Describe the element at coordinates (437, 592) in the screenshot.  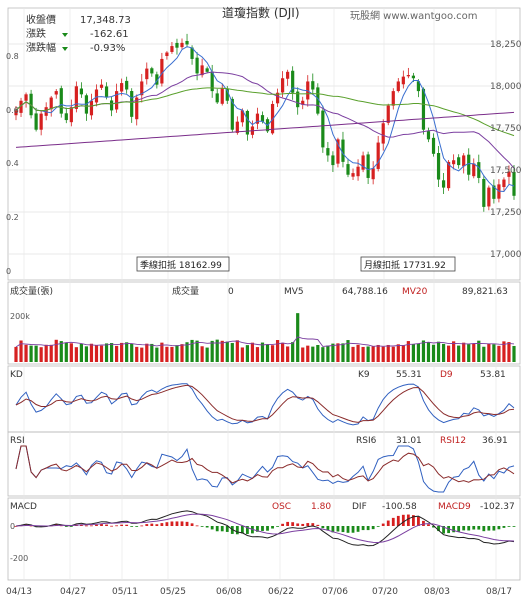
I see `x-tick-label: 08/03` at that location.